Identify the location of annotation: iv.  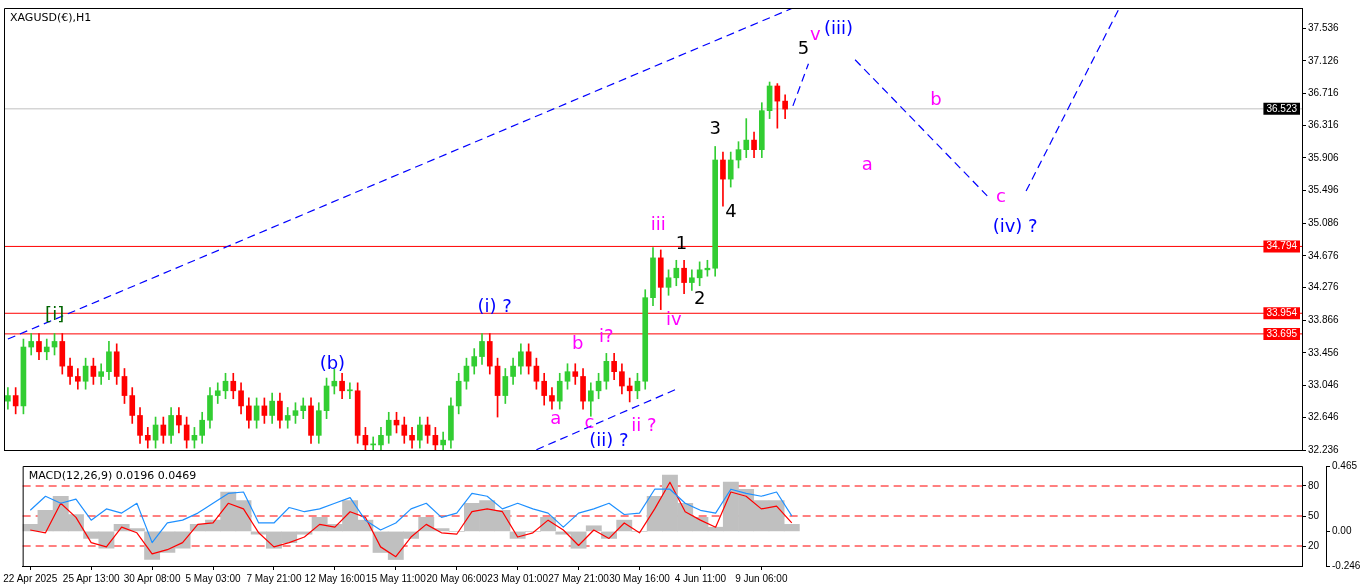
(673, 318).